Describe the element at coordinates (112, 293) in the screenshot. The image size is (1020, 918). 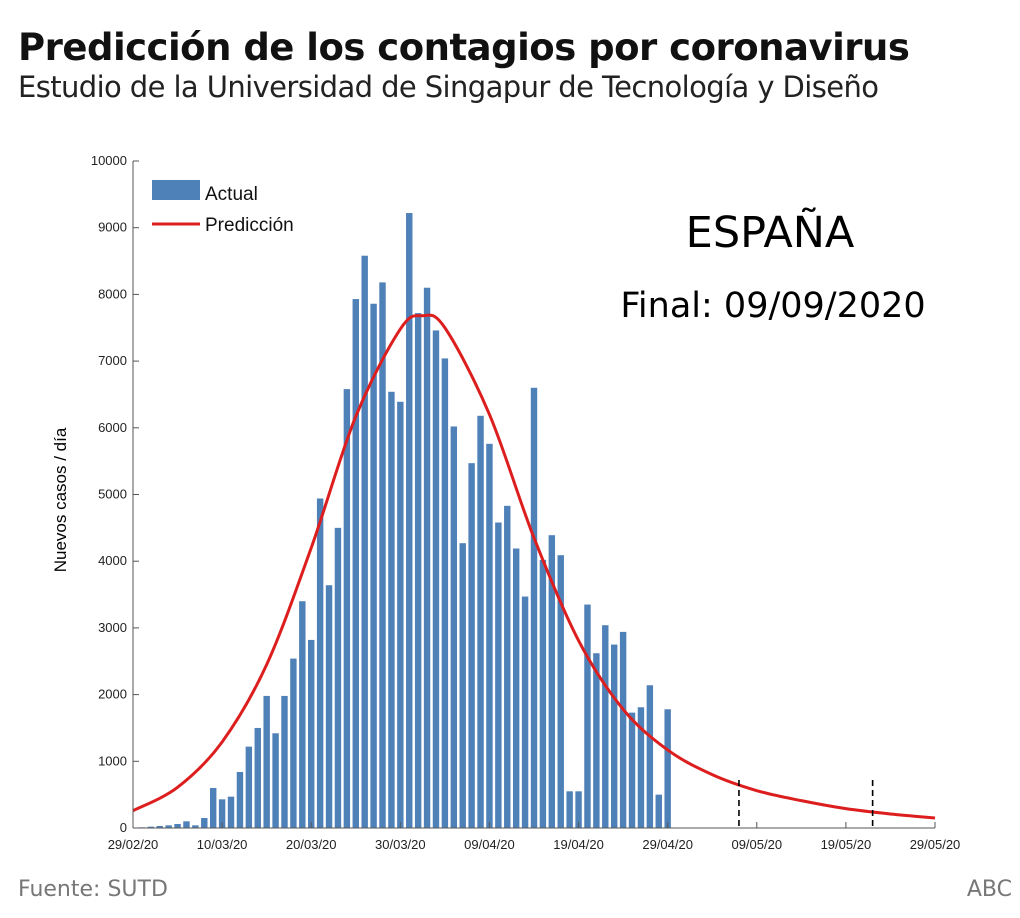
I see `y-tick-label: 8000` at that location.